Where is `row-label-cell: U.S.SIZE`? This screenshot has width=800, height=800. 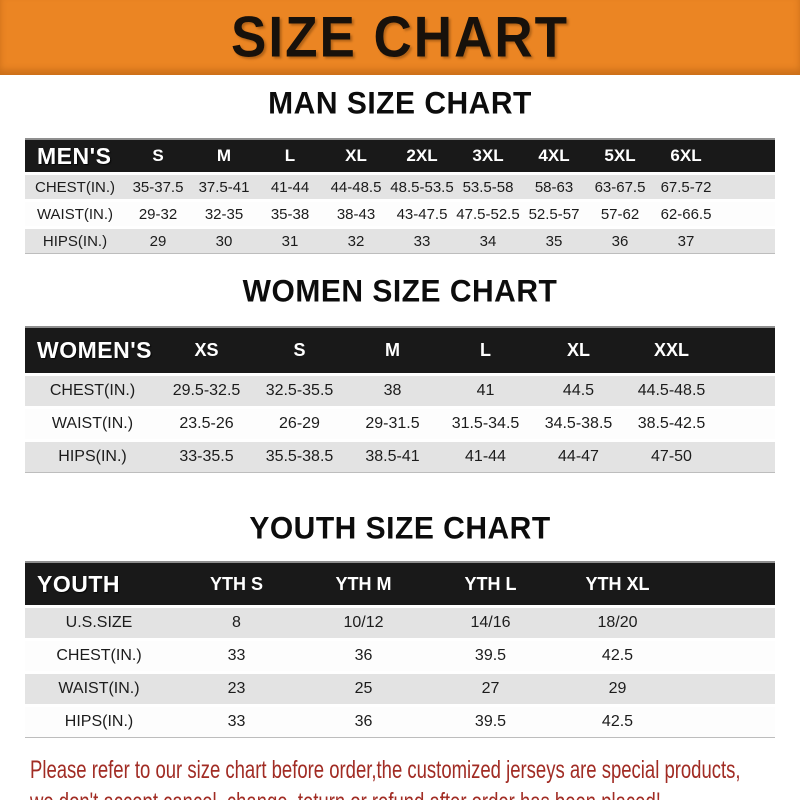 row-label-cell: U.S.SIZE is located at coordinates (99, 622).